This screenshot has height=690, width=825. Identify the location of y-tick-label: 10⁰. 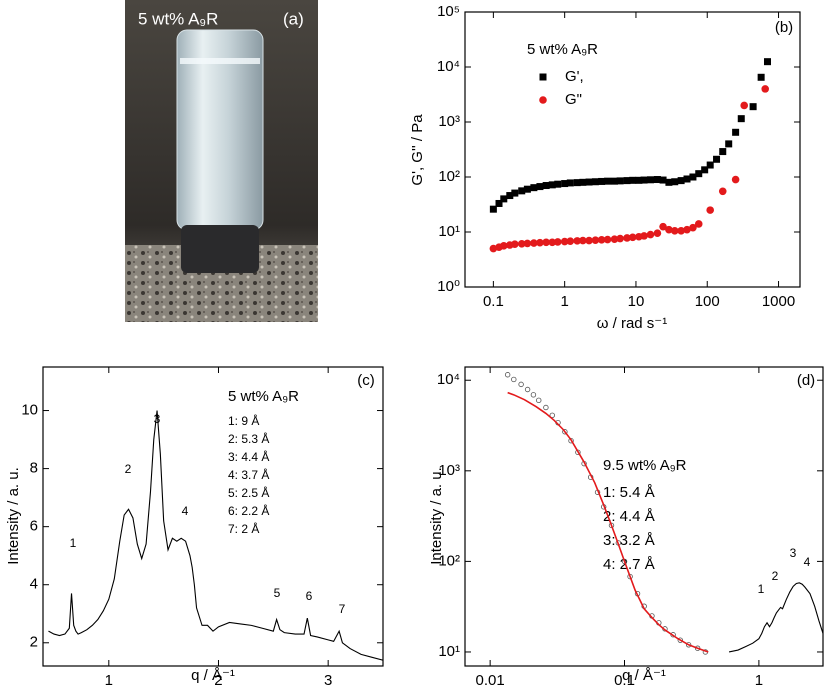
(448, 286).